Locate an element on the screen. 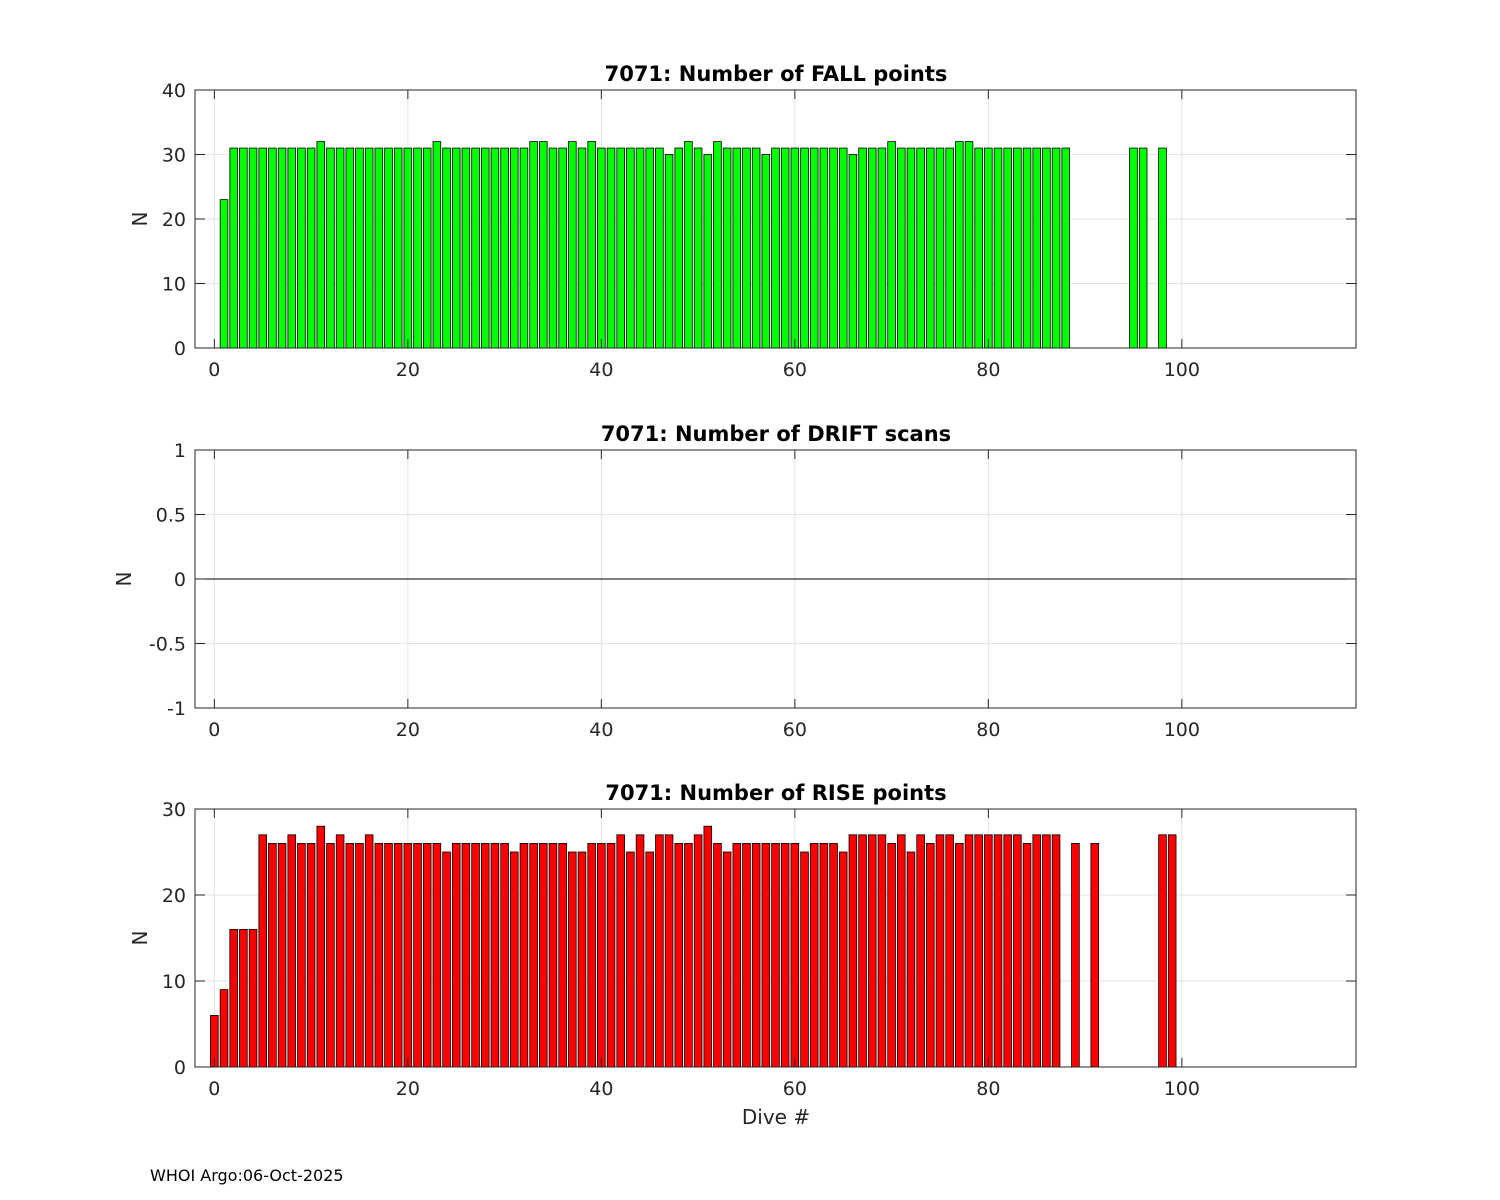 Image resolution: width=1500 pixels, height=1200 pixels. fall-y-tick-label: 20 is located at coordinates (174, 220).